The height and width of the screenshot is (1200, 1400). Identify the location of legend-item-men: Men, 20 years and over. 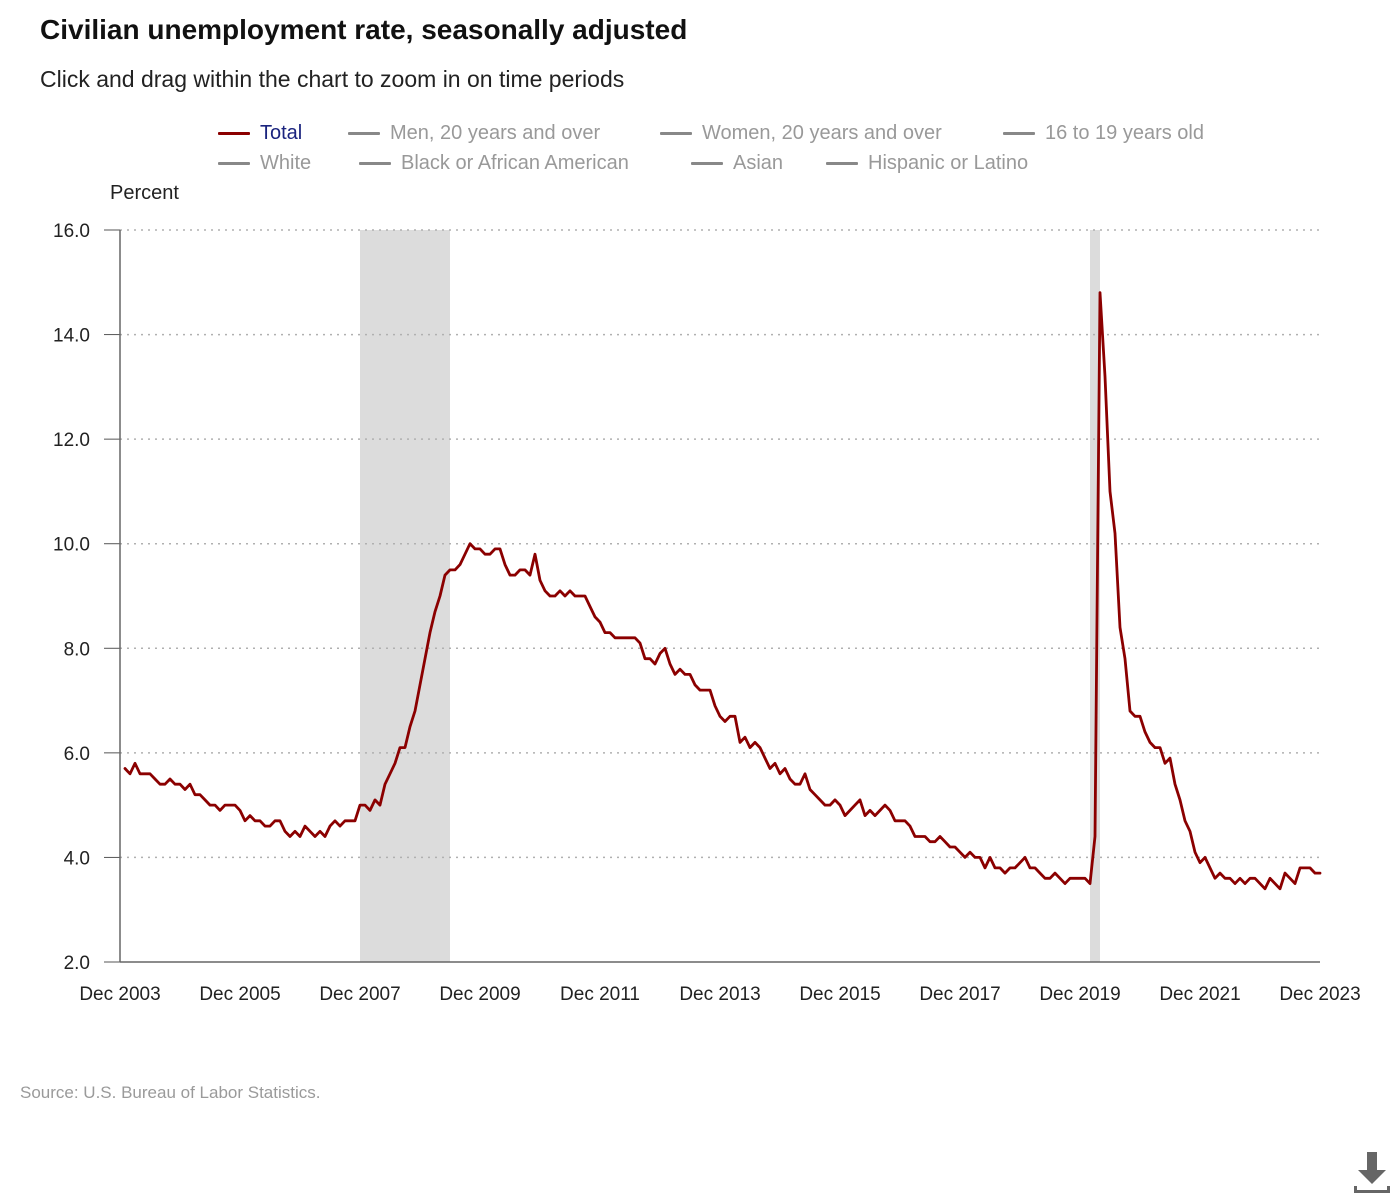
(474, 133).